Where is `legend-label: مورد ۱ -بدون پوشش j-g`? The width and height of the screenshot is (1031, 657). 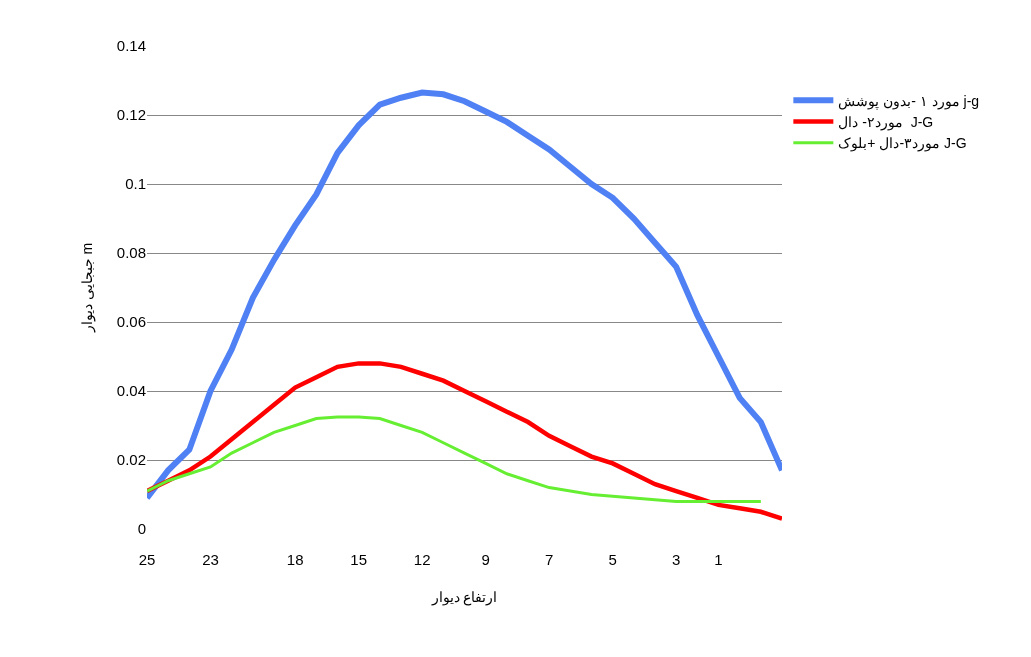
legend-label: مورد ۱ -بدون پوشش j-g is located at coordinates (909, 101).